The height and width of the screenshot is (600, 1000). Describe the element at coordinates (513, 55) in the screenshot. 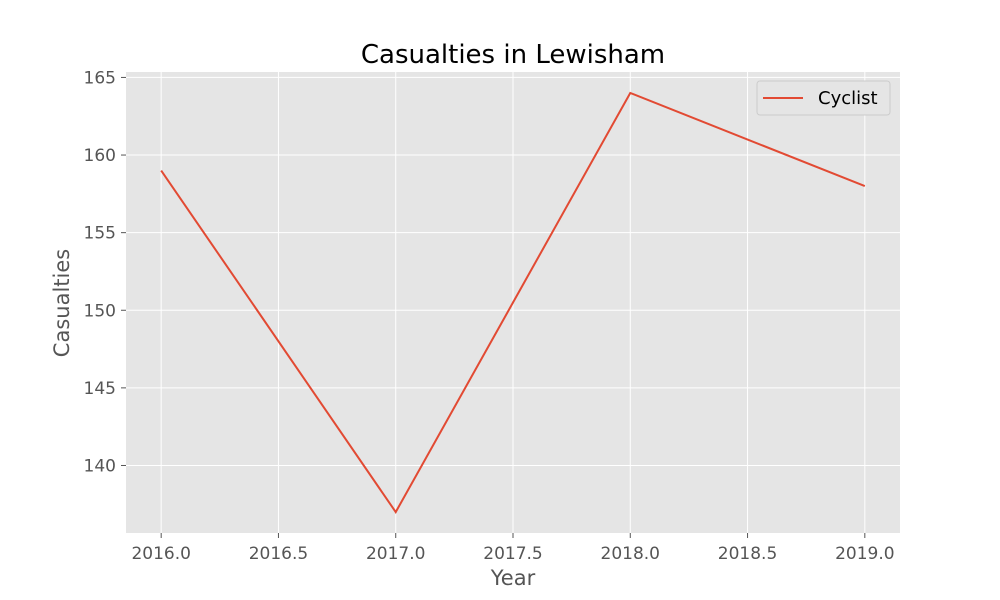

I see `chart-title: Casualties in Lewisham` at that location.